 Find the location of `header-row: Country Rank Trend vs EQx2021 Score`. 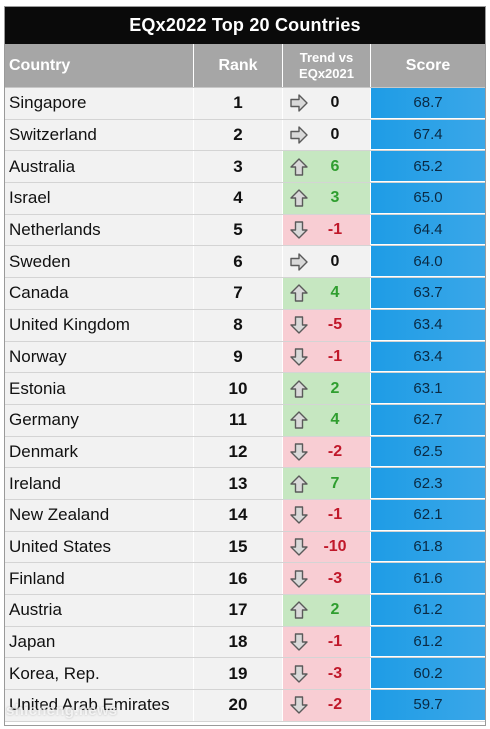

header-row: Country Rank Trend vs EQx2021 Score is located at coordinates (245, 66).